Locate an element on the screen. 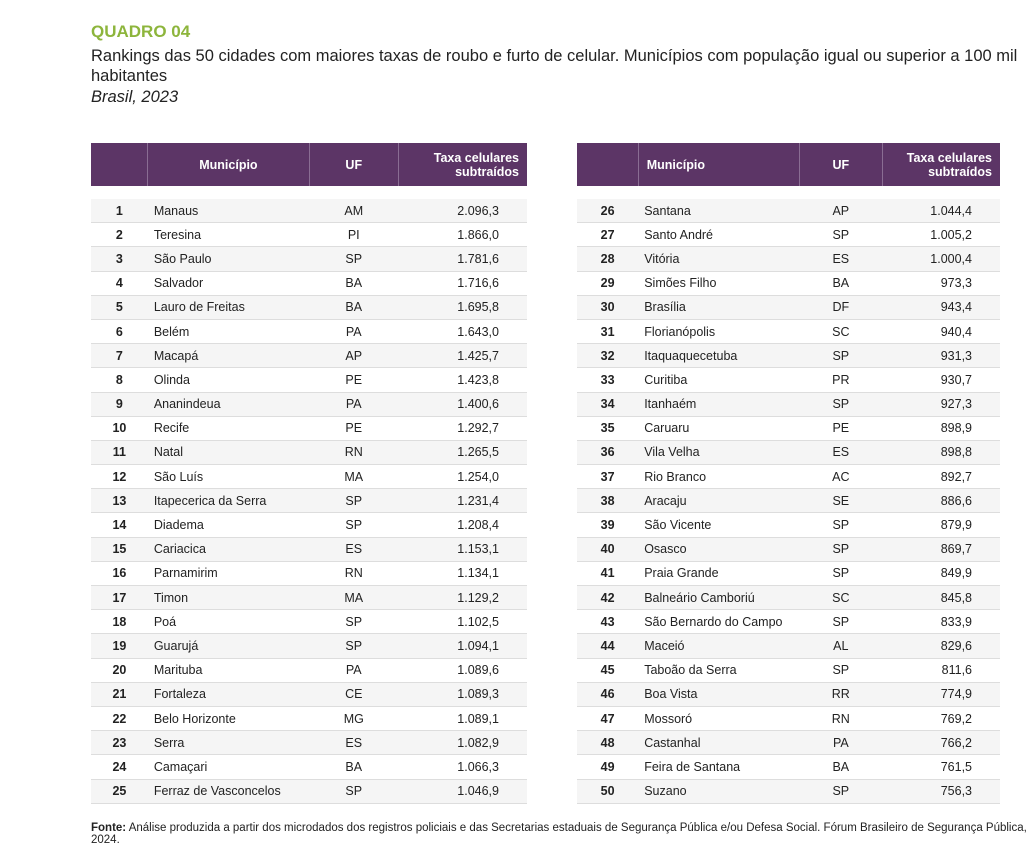 The width and height of the screenshot is (1036, 861). cell: 1.254,0 is located at coordinates (462, 477).